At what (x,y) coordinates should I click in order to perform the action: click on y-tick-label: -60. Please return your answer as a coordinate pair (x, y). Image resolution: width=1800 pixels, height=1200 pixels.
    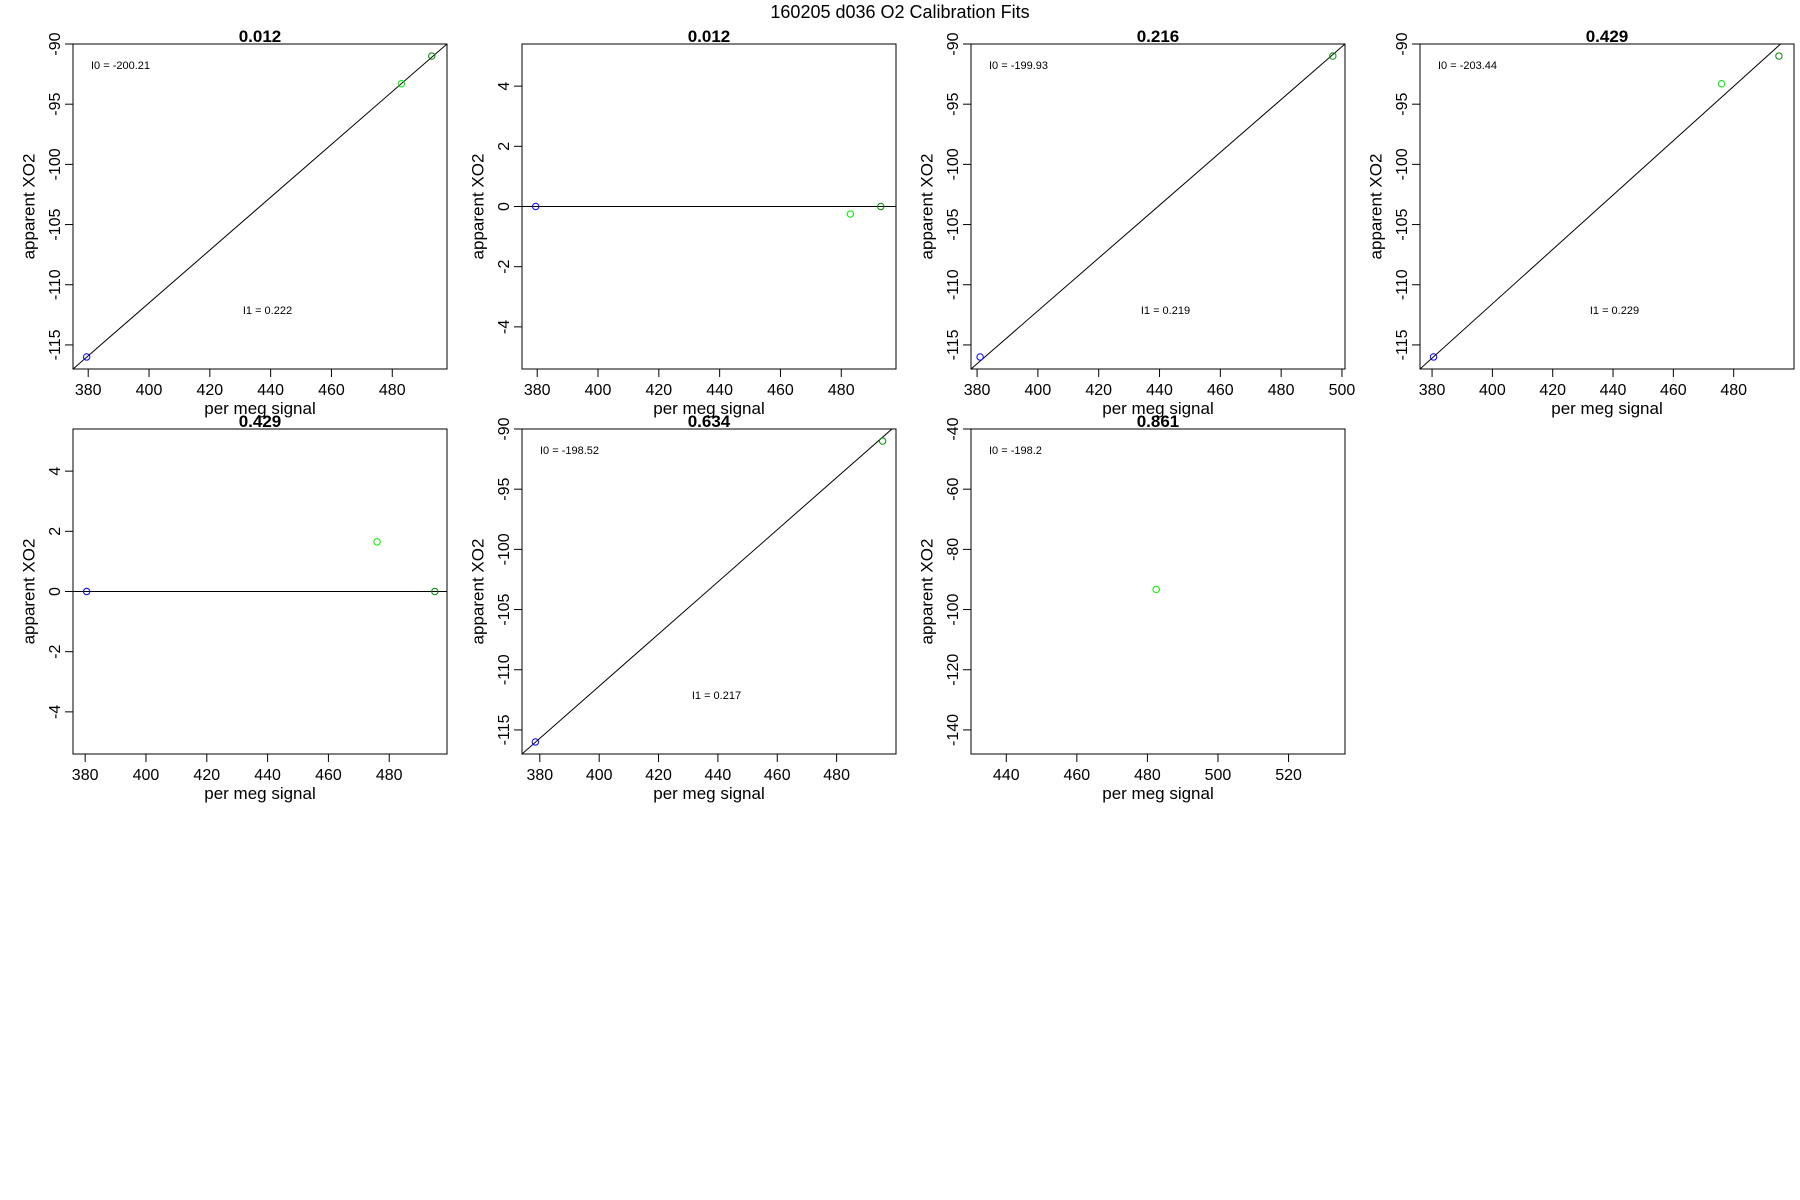
    Looking at the image, I should click on (953, 489).